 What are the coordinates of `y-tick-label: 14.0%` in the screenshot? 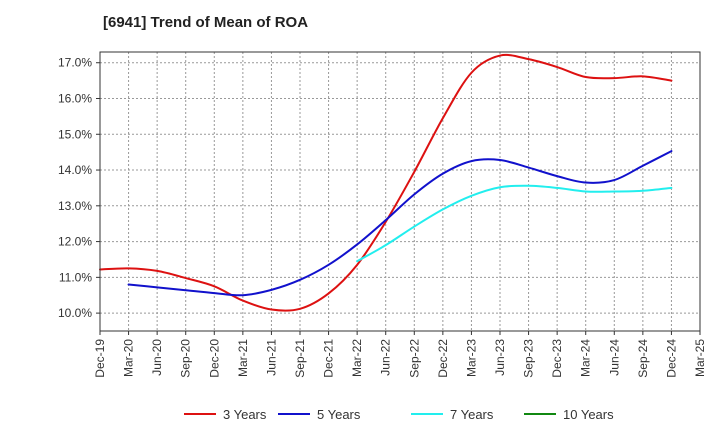 It's located at (75, 170).